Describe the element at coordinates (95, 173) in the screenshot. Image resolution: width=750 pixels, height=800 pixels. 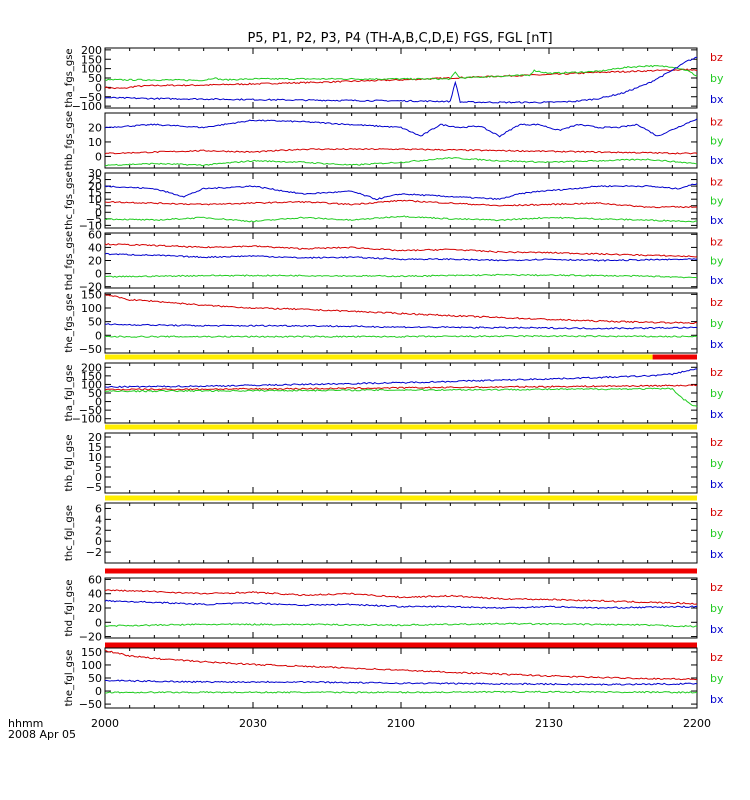
I see `y-tick-label: 30` at that location.